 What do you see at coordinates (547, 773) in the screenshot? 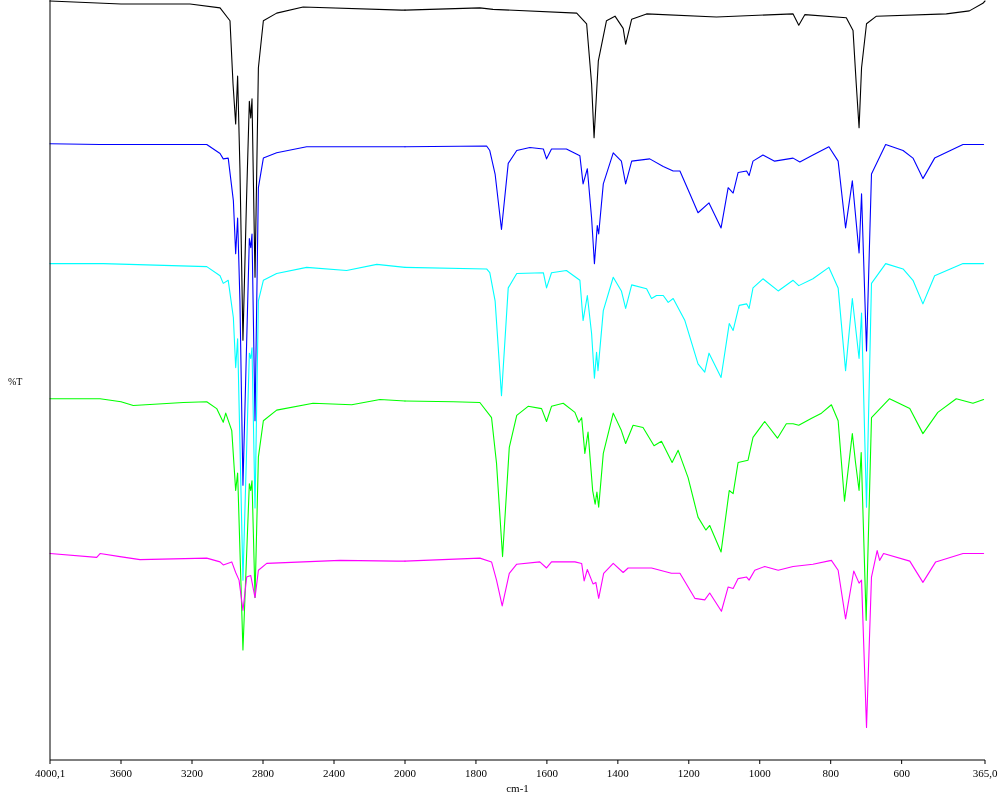
I see `x-tick-label: 1600` at bounding box center [547, 773].